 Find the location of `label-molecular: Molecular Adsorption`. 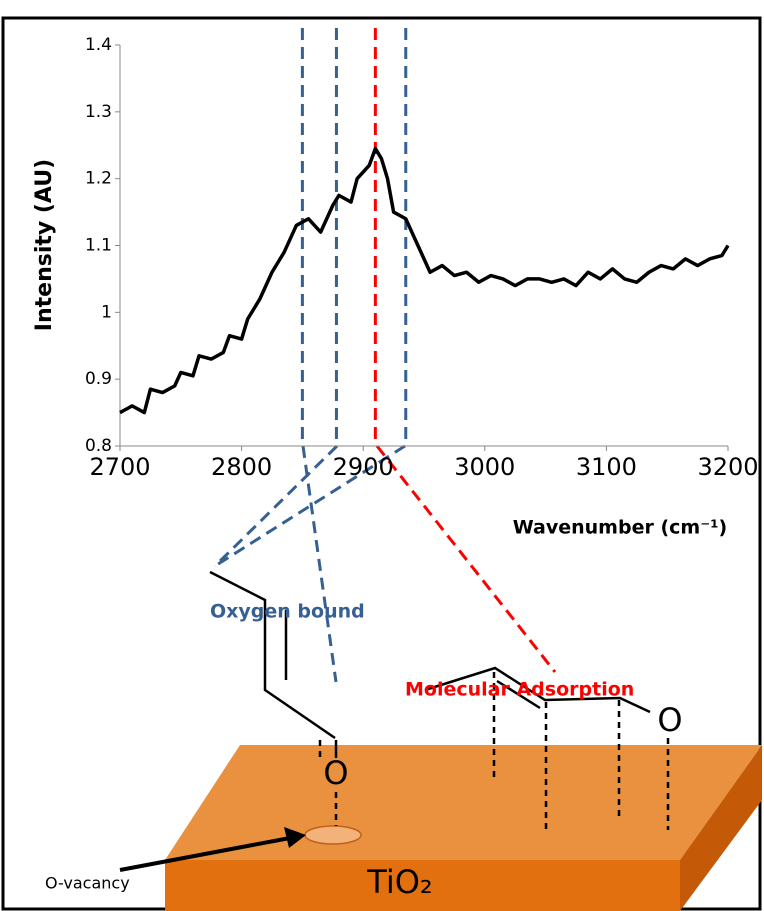

label-molecular: Molecular Adsorption is located at coordinates (519, 690).